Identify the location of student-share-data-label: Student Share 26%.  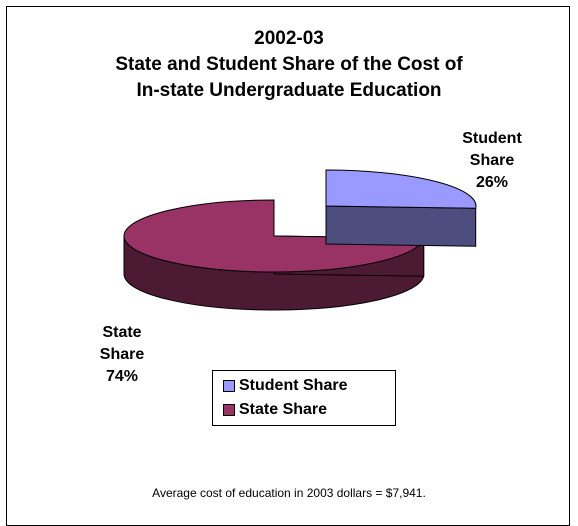
(492, 161).